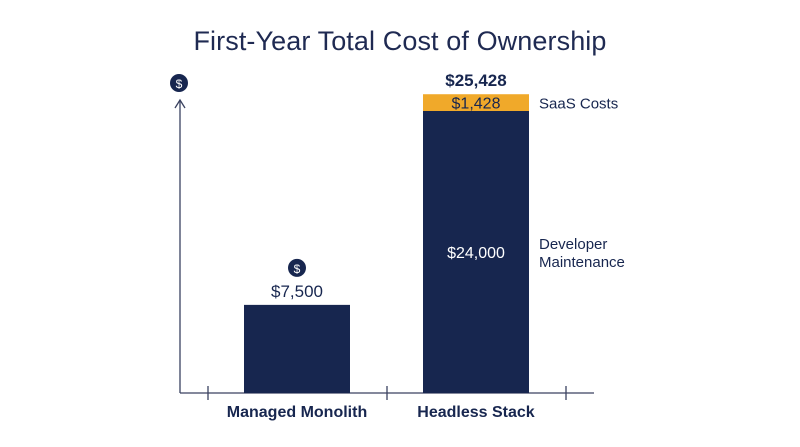 This screenshot has width=800, height=447. I want to click on x-tick-label: Managed Monolith, so click(297, 412).